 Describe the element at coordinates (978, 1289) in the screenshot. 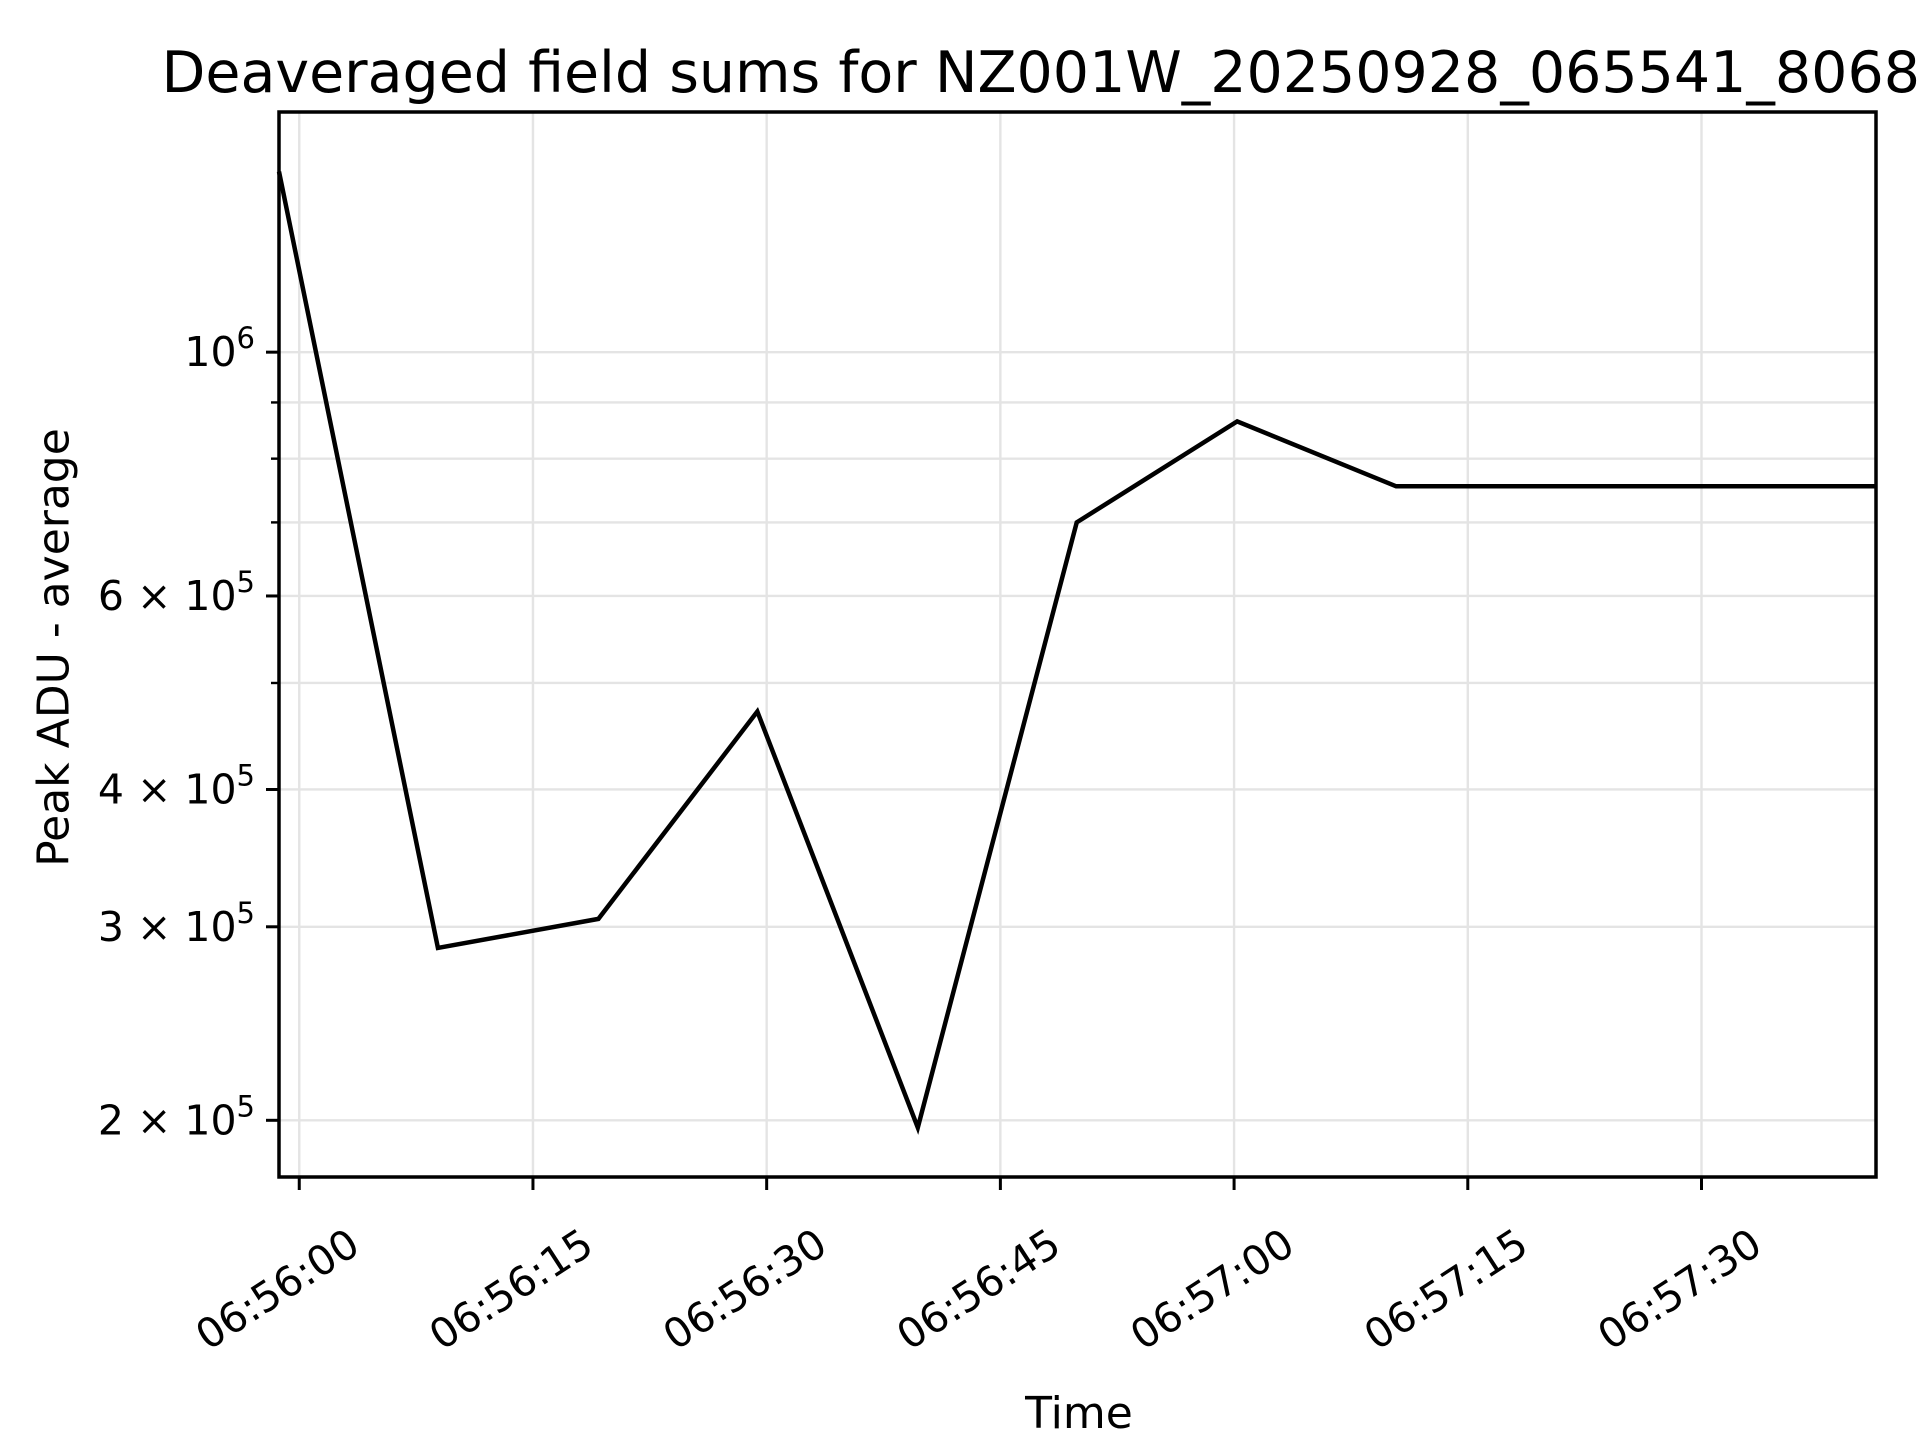

I see `x-tick-label: 06:56:45` at that location.